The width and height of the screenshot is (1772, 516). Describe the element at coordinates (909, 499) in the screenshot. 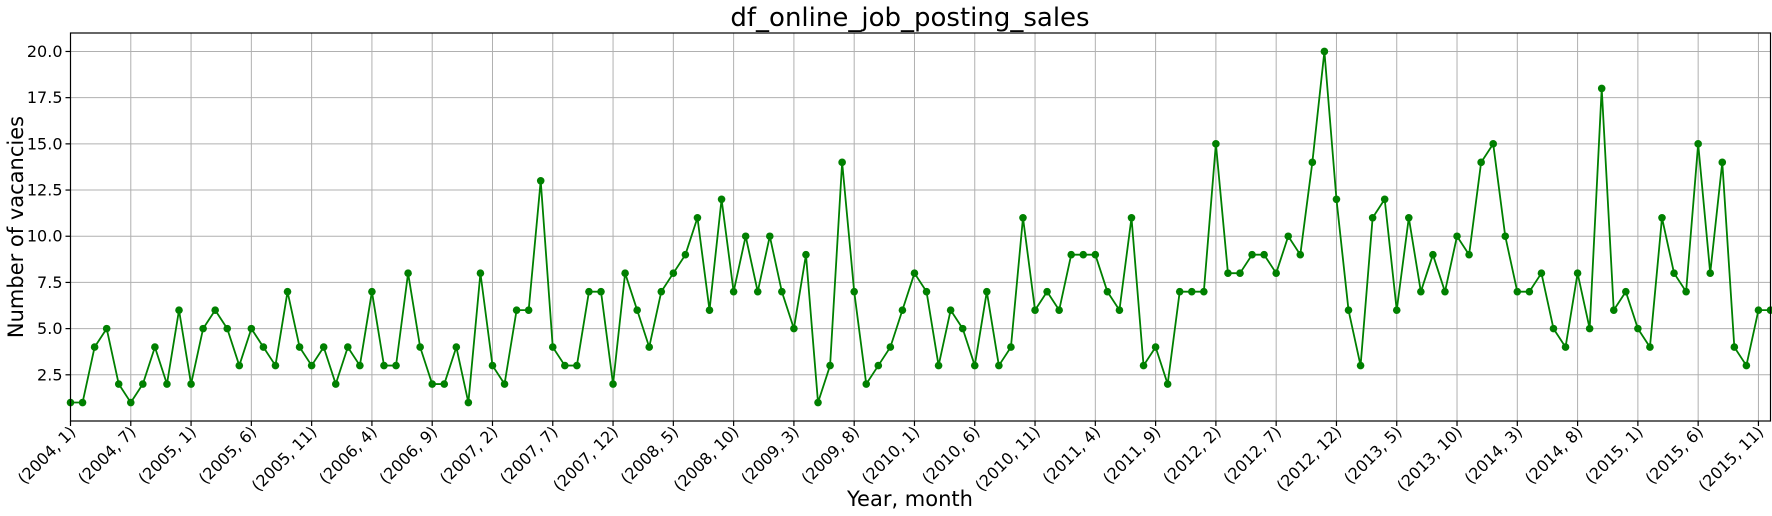

I see `x-axis-label: Year, month` at that location.